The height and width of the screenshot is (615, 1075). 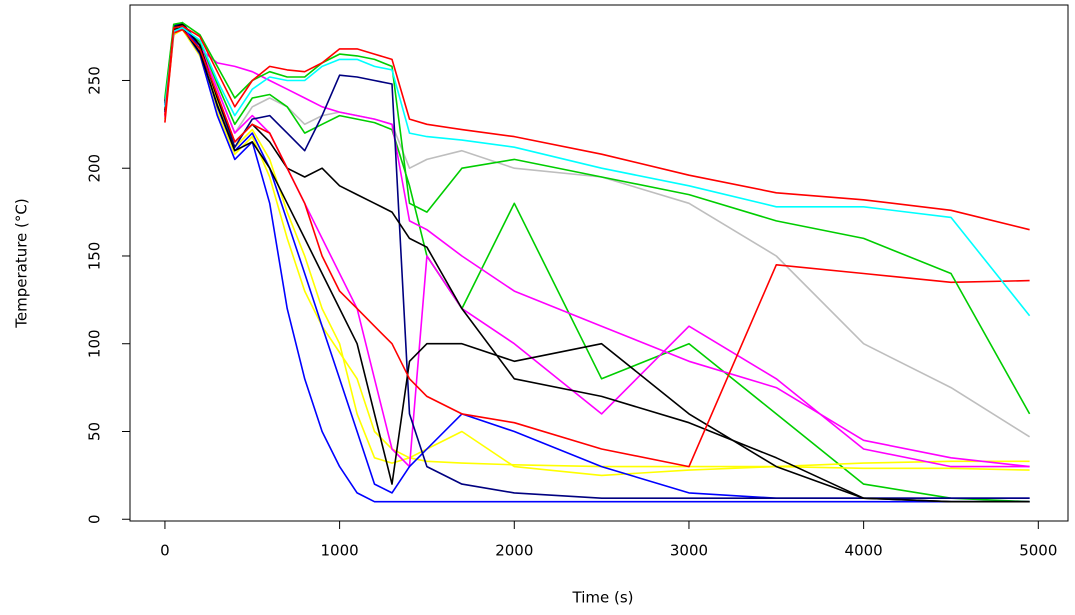 I want to click on x-tick-label: 2000, so click(x=514, y=551).